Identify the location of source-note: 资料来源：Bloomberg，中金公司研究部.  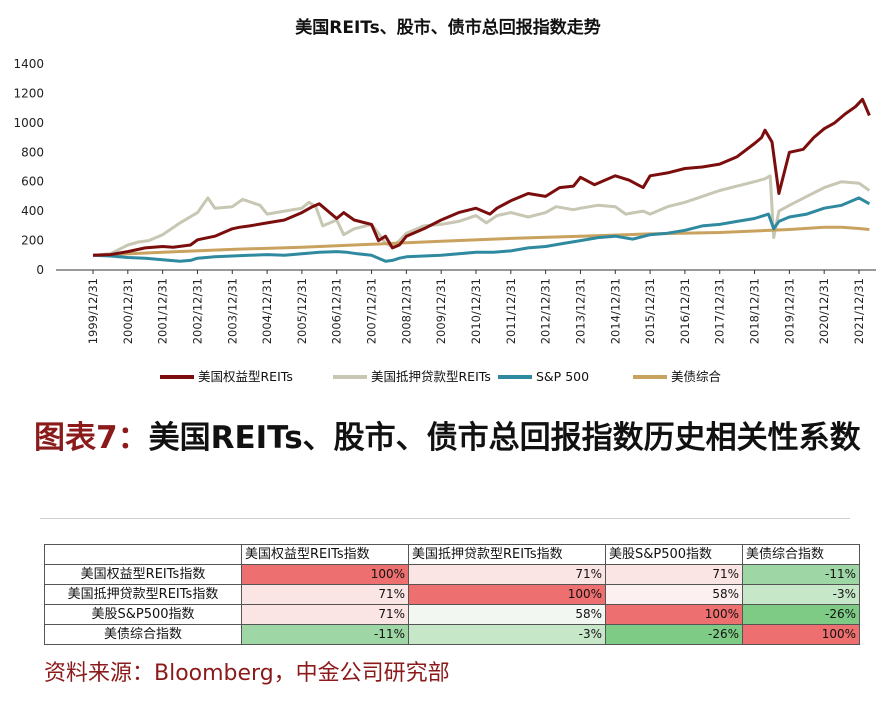
(247, 673).